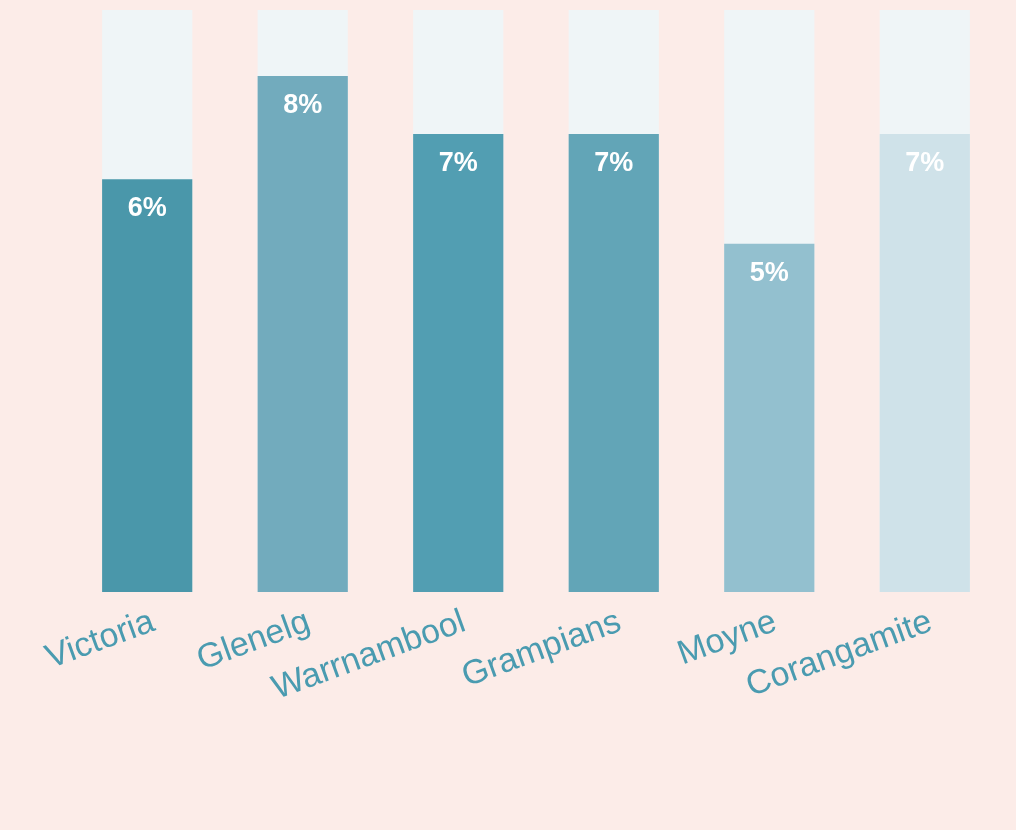  I want to click on x-tick-label: Victoria, so click(99, 638).